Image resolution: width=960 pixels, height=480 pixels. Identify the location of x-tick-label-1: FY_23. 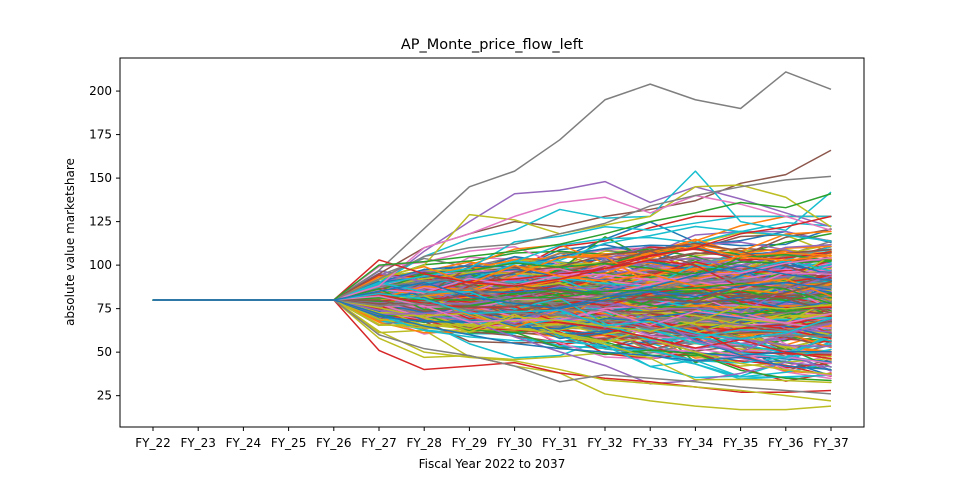
(198, 443).